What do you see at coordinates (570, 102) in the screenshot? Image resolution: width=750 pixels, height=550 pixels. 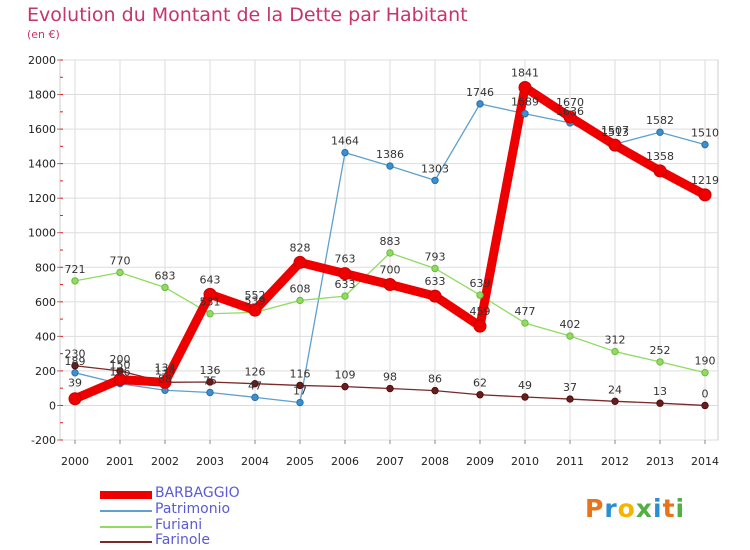 I see `data-label-barbaggio: 1670` at bounding box center [570, 102].